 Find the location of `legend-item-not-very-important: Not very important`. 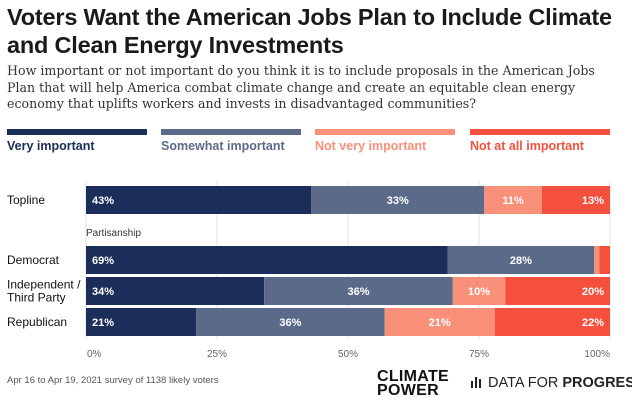

legend-item-not-very-important: Not very important is located at coordinates (385, 141).